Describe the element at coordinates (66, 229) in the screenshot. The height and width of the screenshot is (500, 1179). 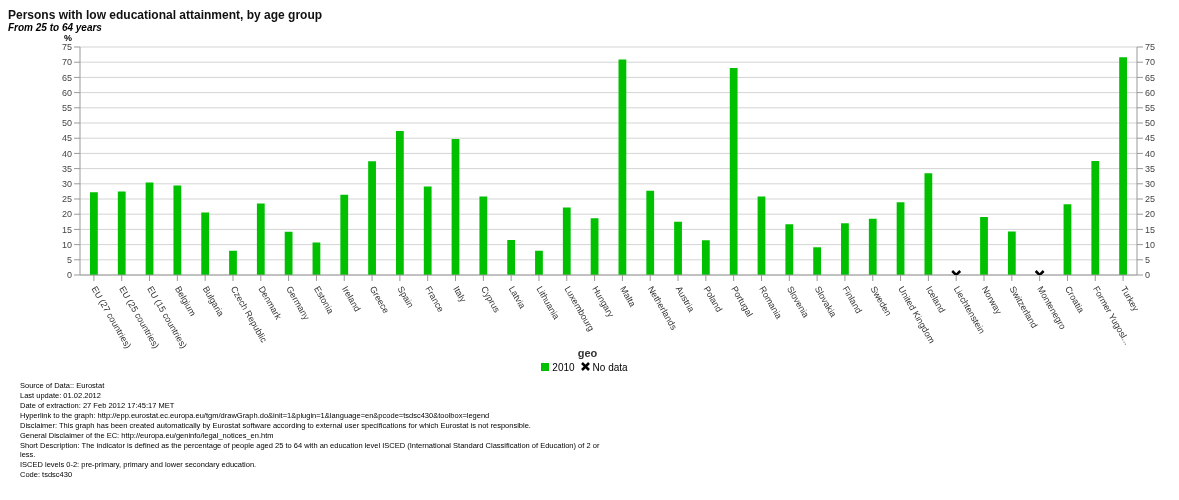
I see `y-tick-label: 15` at that location.